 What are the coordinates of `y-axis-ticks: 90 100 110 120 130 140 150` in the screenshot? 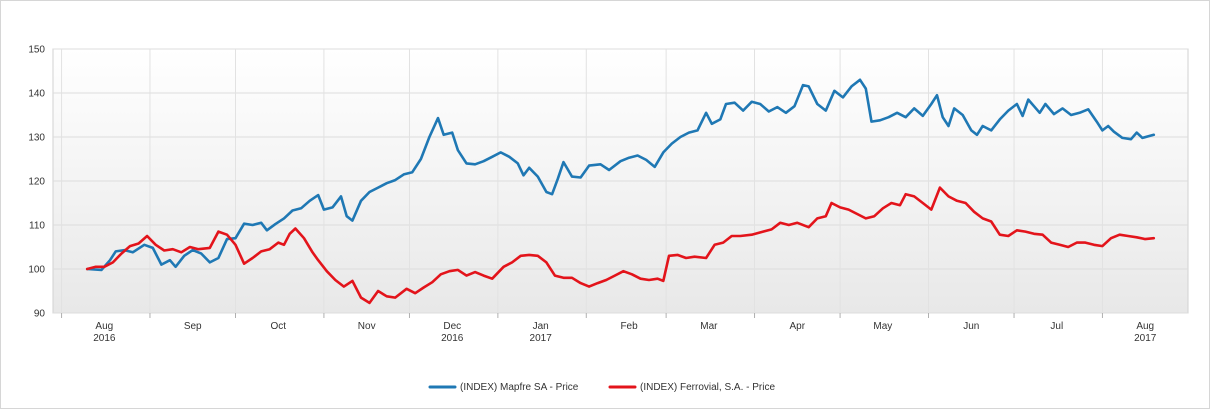 It's located at (36, 182).